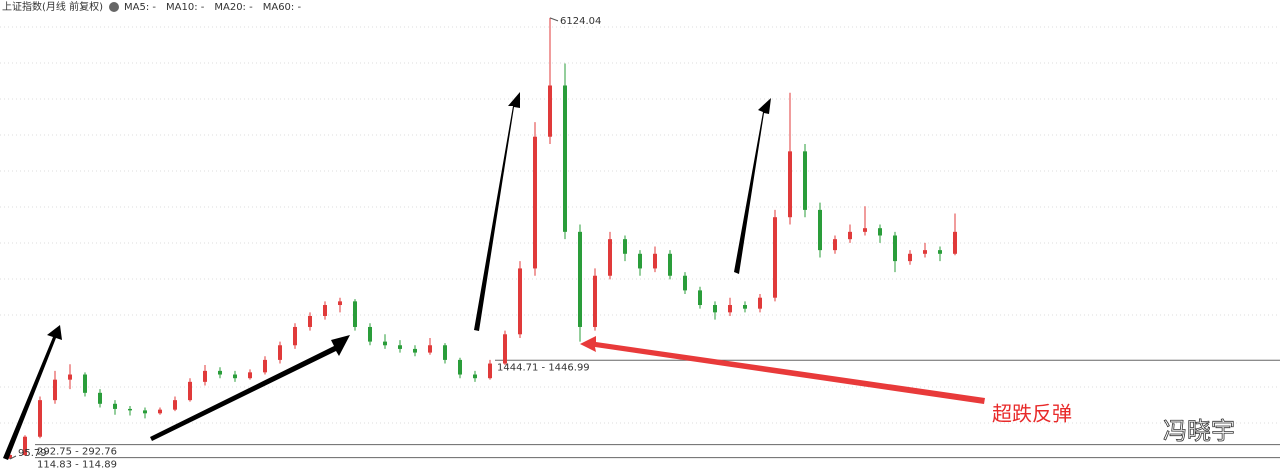  I want to click on legend: MA5: - MA10: - MA20: - MA60: -, so click(212, 7).